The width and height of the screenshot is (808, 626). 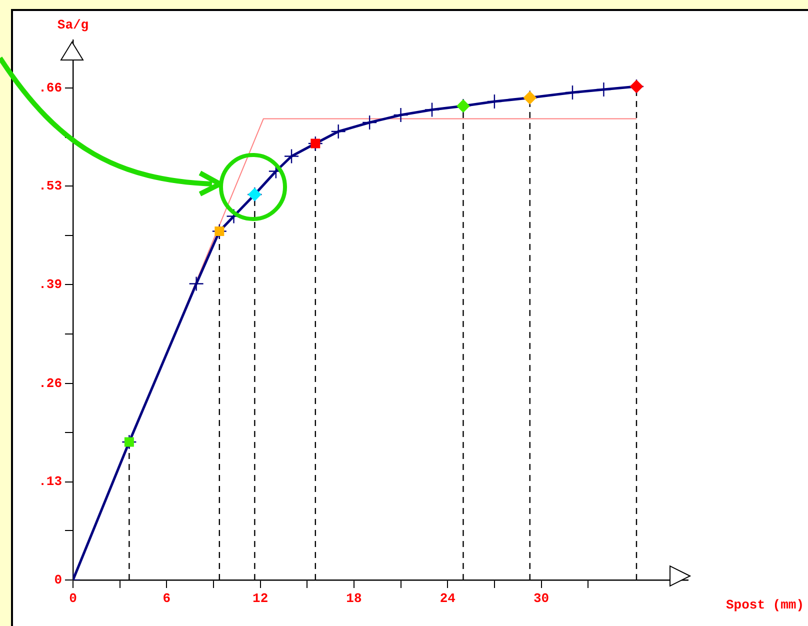 What do you see at coordinates (541, 598) in the screenshot?
I see `x-tick-label: 30` at bounding box center [541, 598].